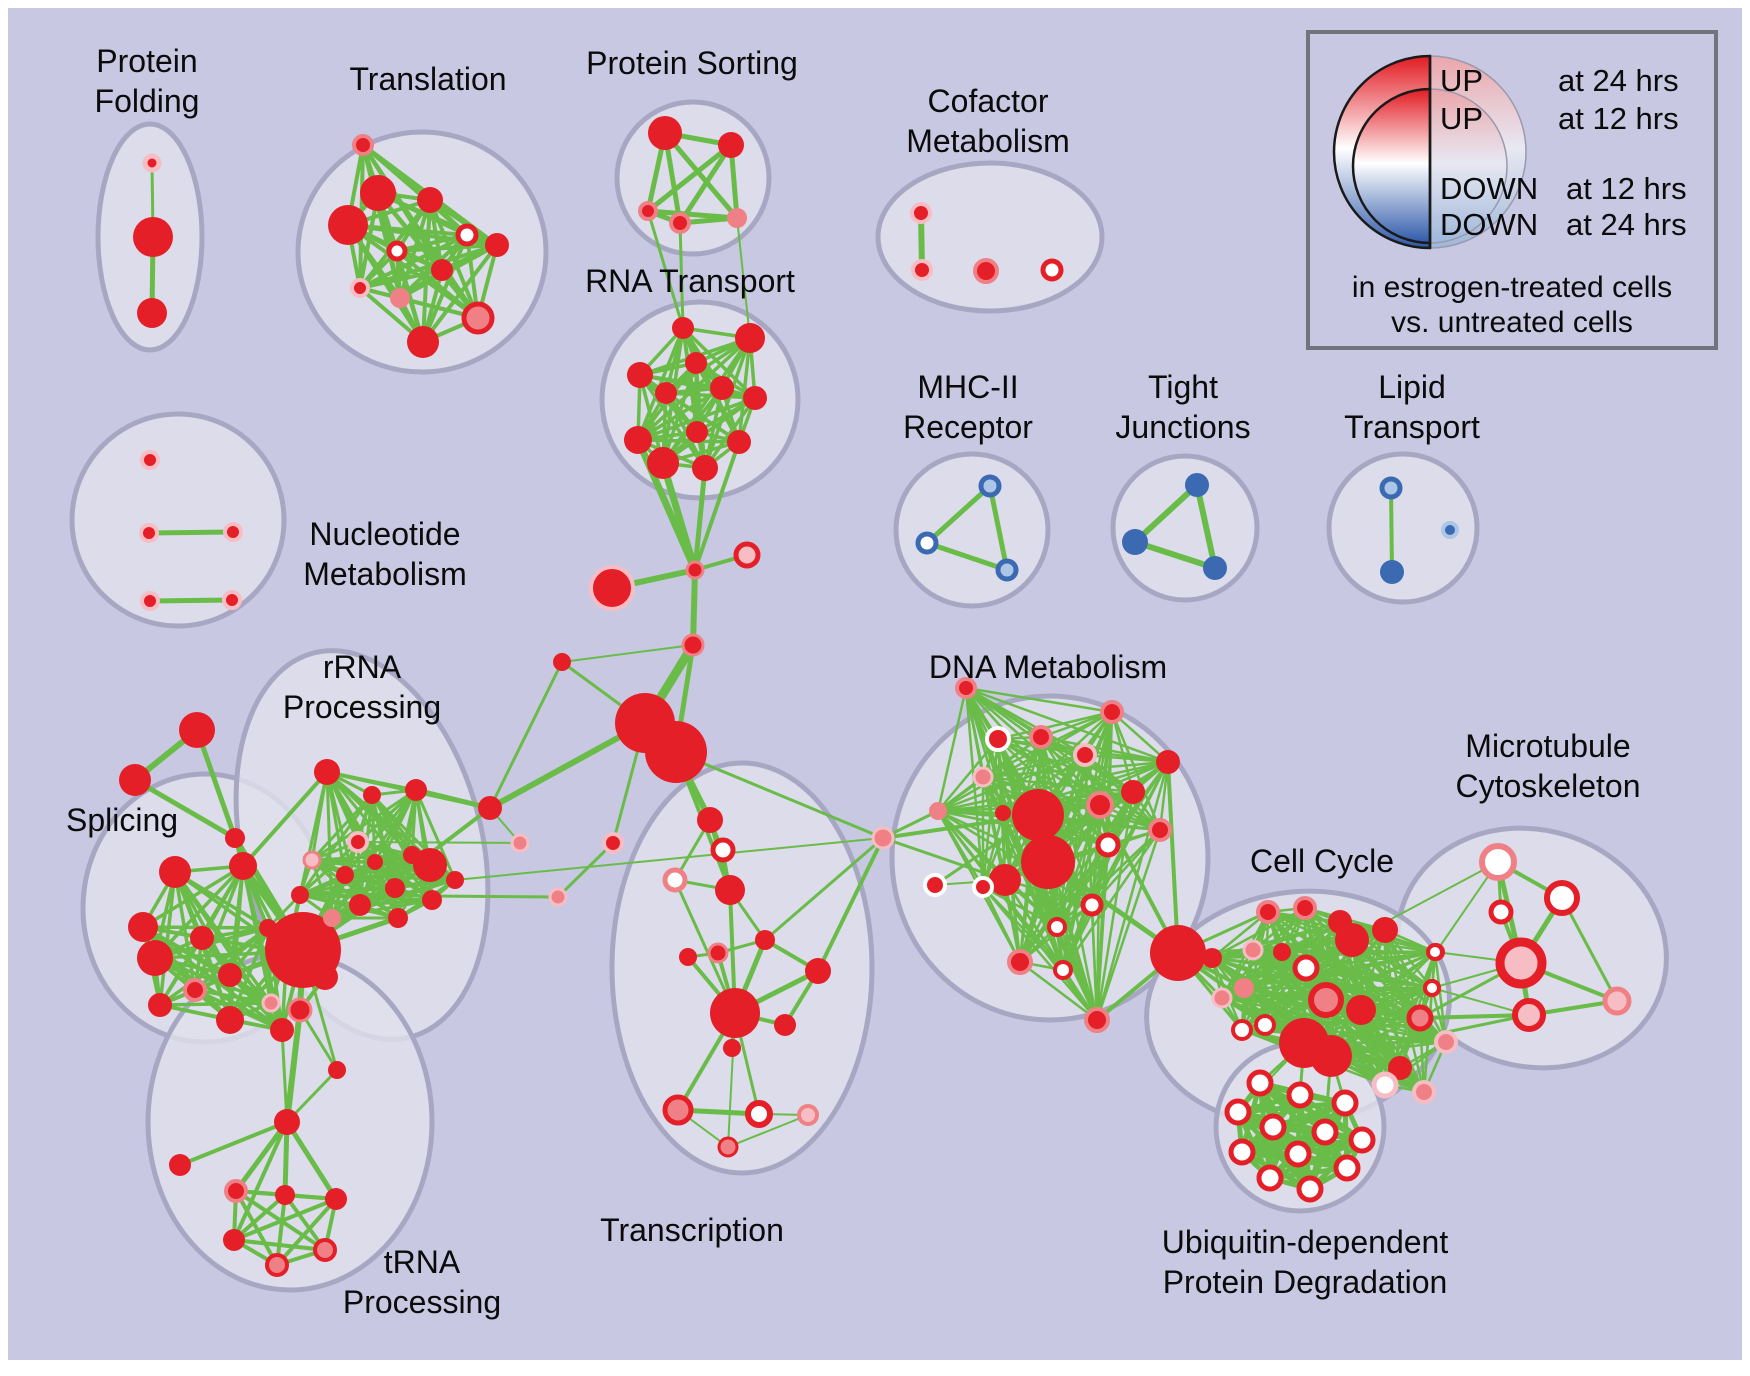  Describe the element at coordinates (178, 520) in the screenshot. I see `cluster-ellipse-nm` at that location.